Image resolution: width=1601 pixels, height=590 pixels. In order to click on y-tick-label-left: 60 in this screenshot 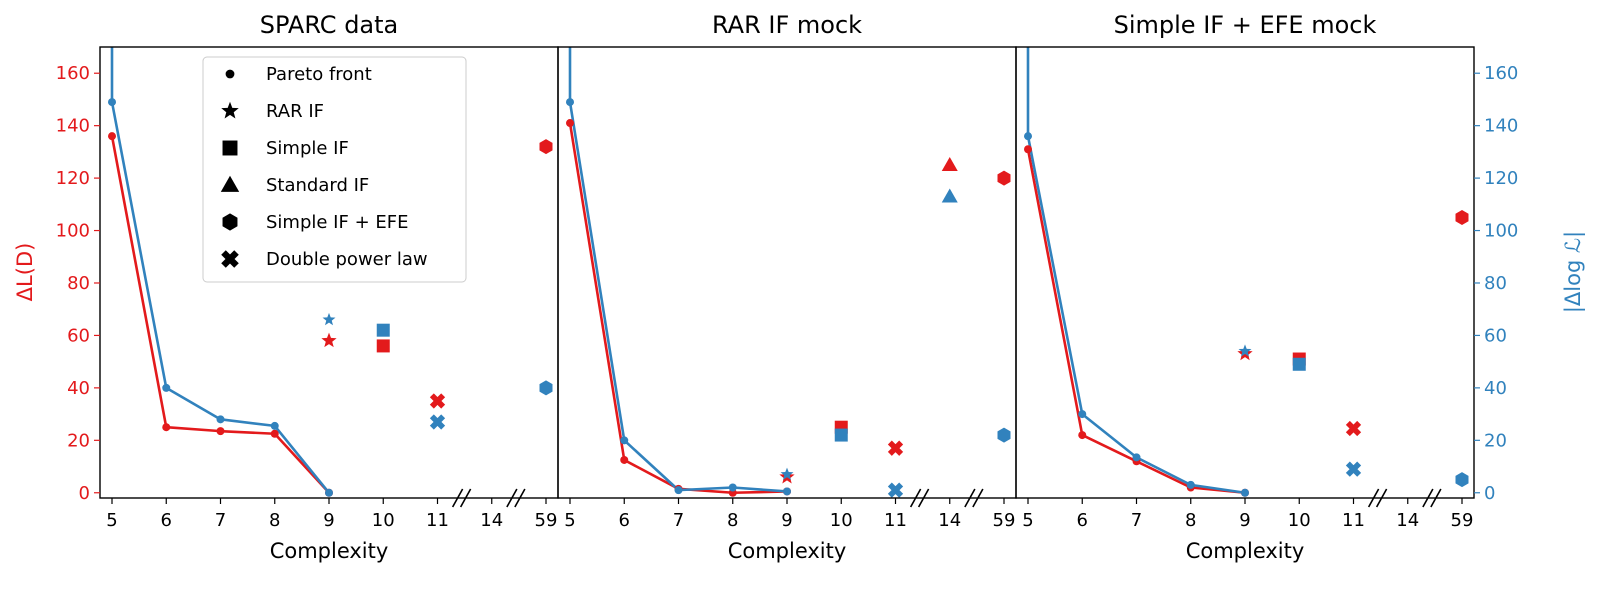, I will do `click(78, 335)`.